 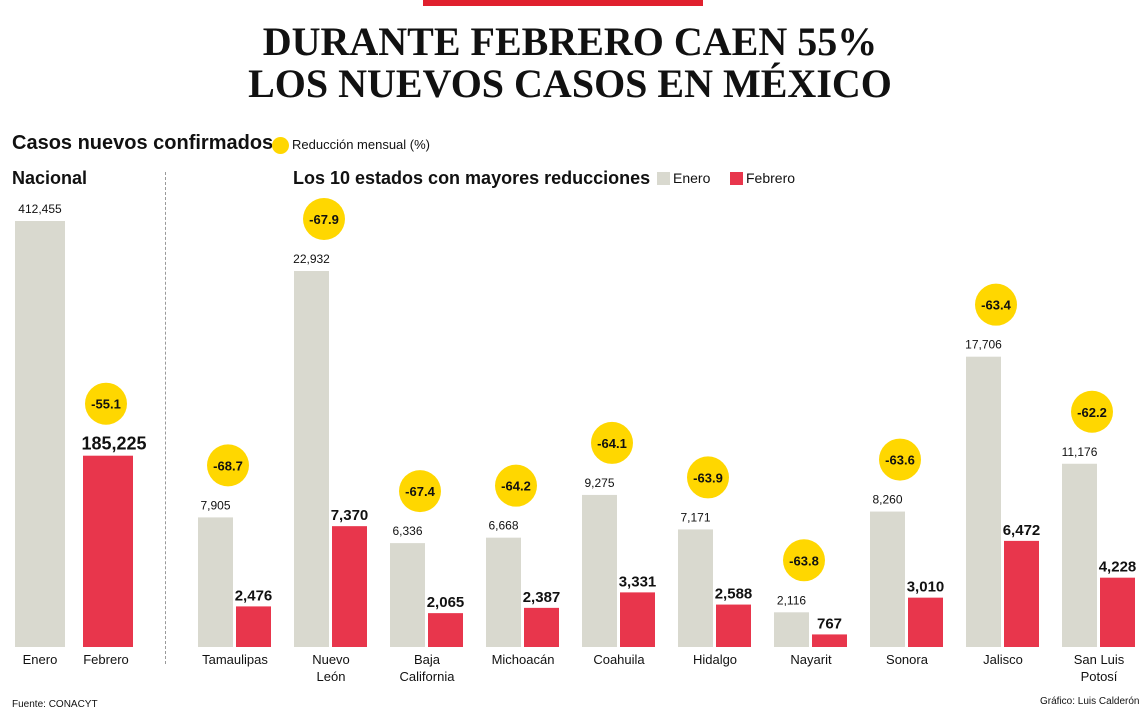 I want to click on national-value-label: 185,225, so click(x=113, y=444).